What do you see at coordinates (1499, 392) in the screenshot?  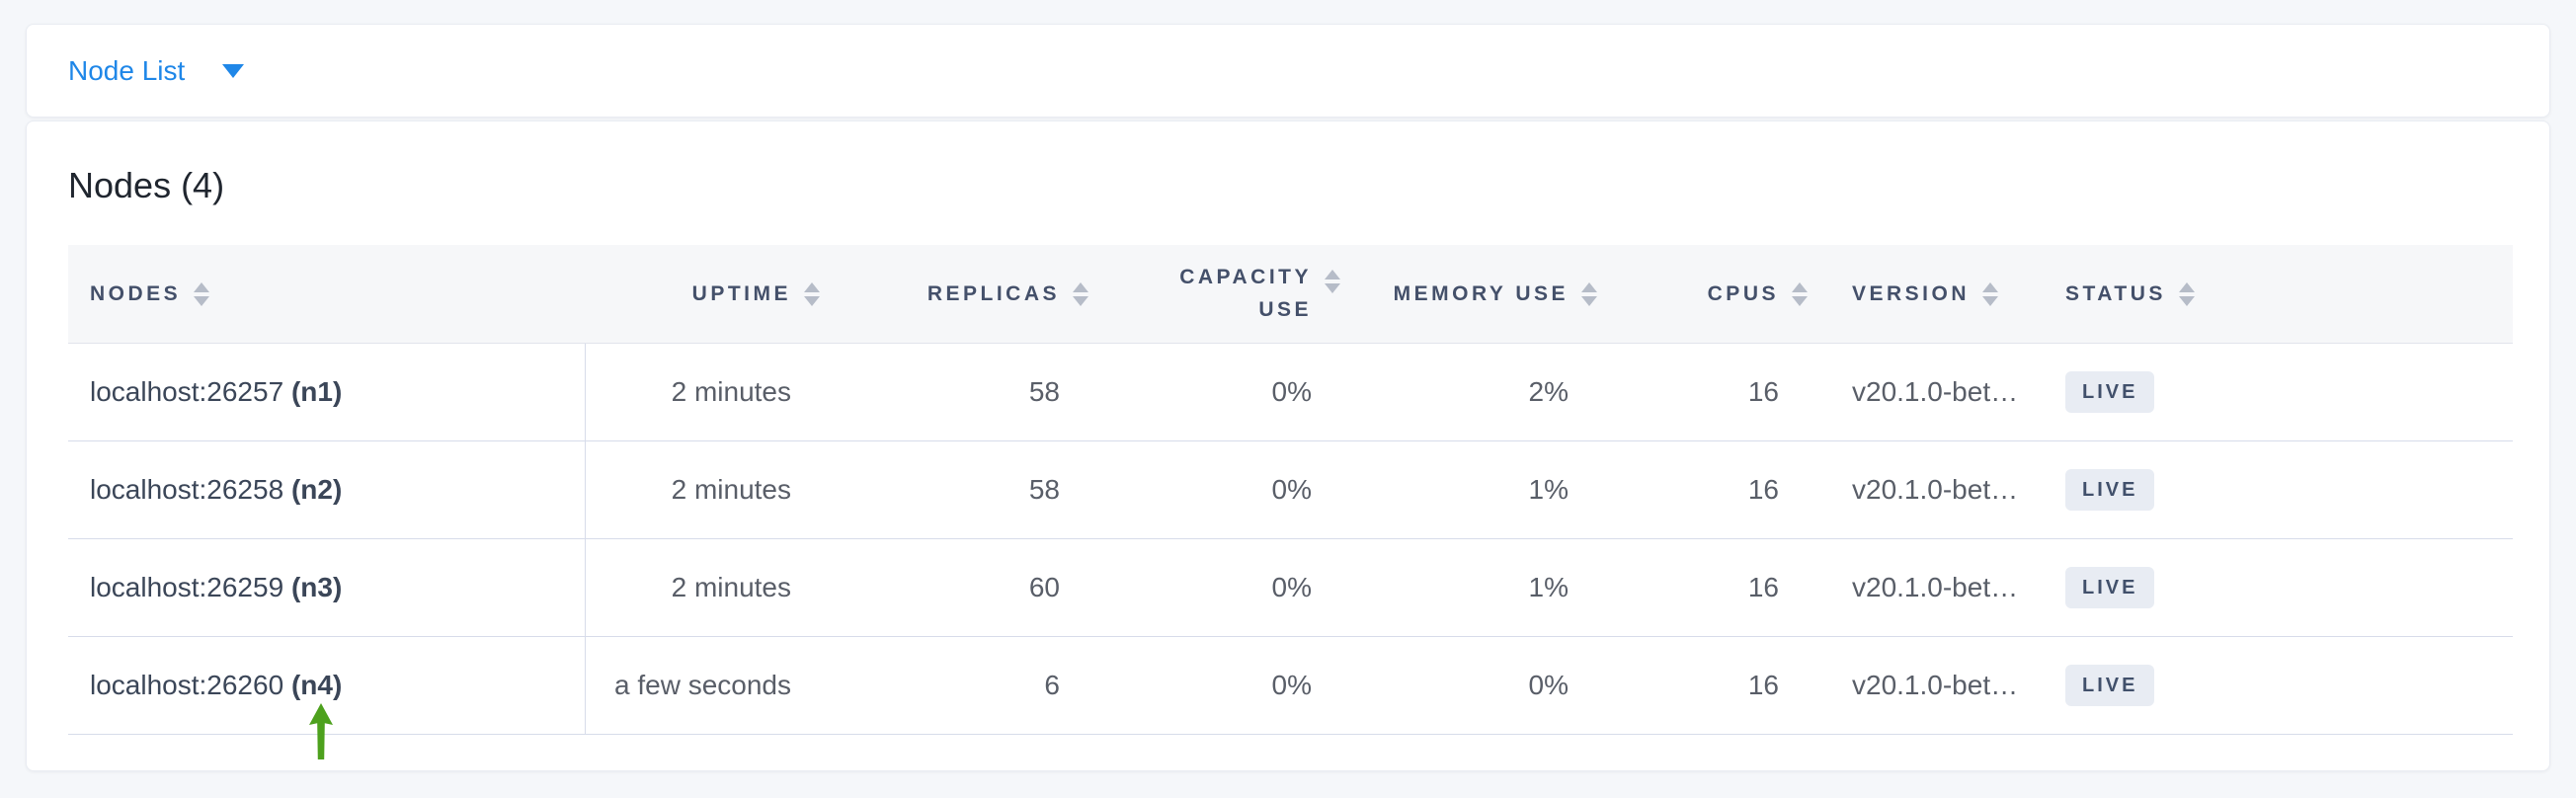 I see `memory-use-cell: 2%` at bounding box center [1499, 392].